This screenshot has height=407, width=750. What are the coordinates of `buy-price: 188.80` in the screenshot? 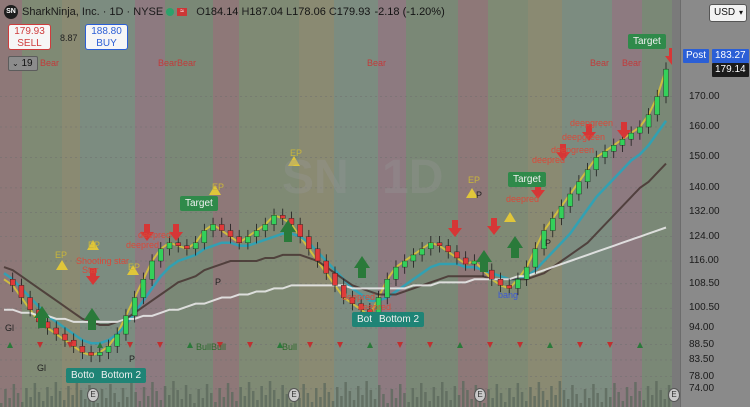 It's located at (106, 31).